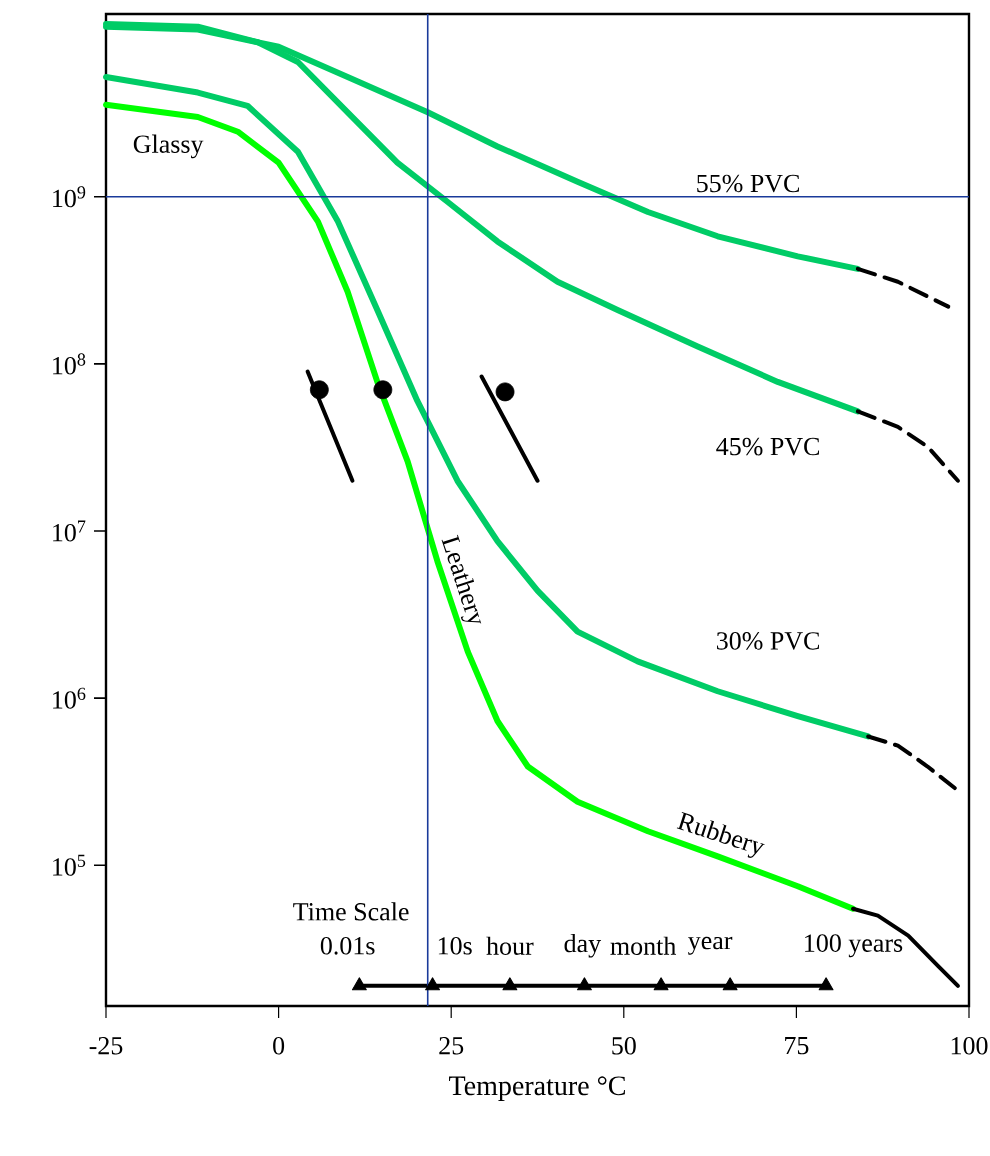 The width and height of the screenshot is (990, 1156). Describe the element at coordinates (279, 1046) in the screenshot. I see `x-tick-label: 0` at that location.